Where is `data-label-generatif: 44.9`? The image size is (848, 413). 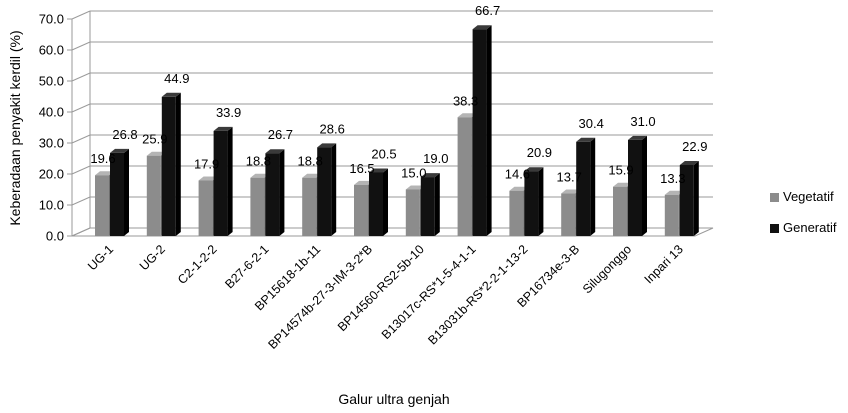 data-label-generatif: 44.9 is located at coordinates (176, 78).